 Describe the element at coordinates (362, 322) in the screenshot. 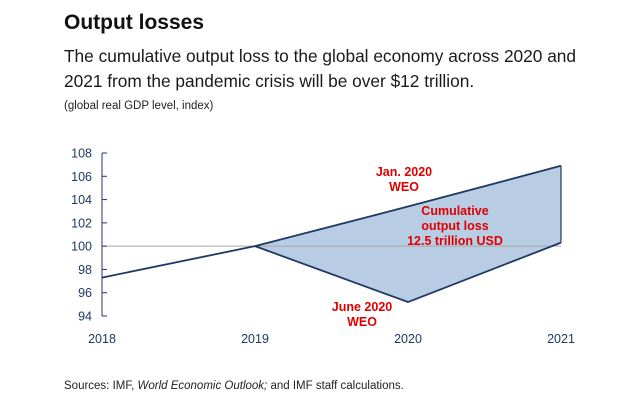

I see `annotation-june-weo: WEO` at that location.